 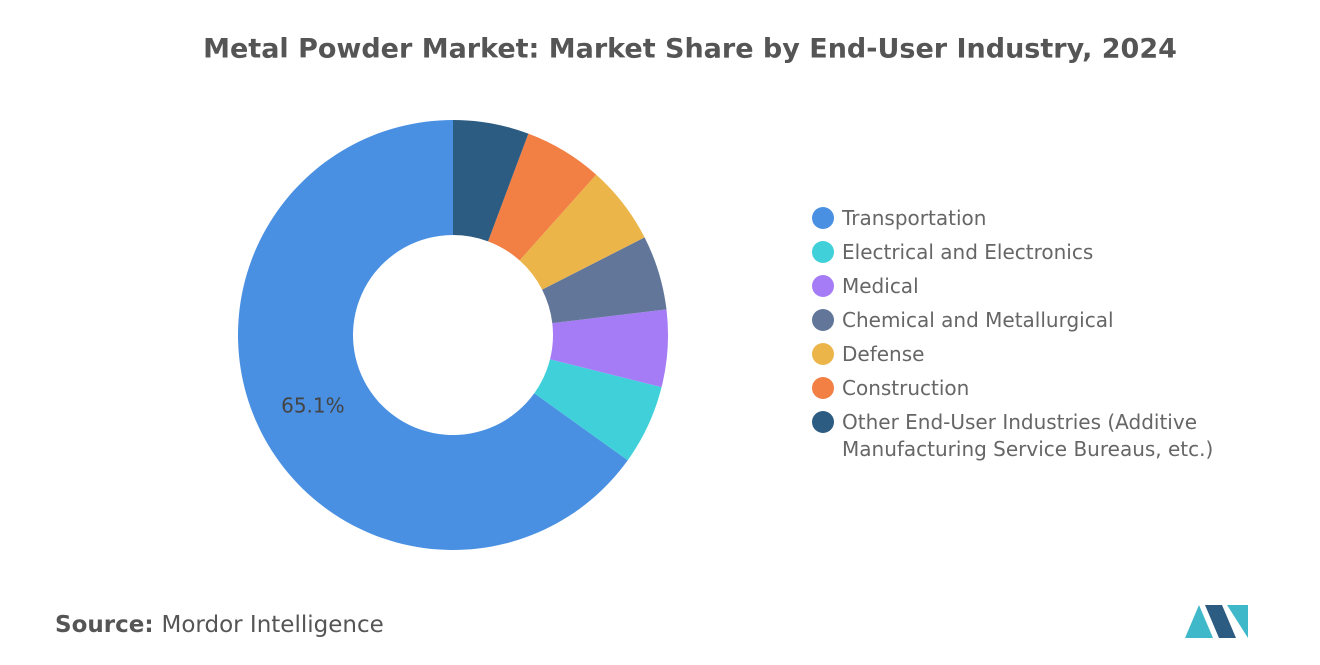 What do you see at coordinates (968, 252) in the screenshot?
I see `legend-label: Electrical and Electronics` at bounding box center [968, 252].